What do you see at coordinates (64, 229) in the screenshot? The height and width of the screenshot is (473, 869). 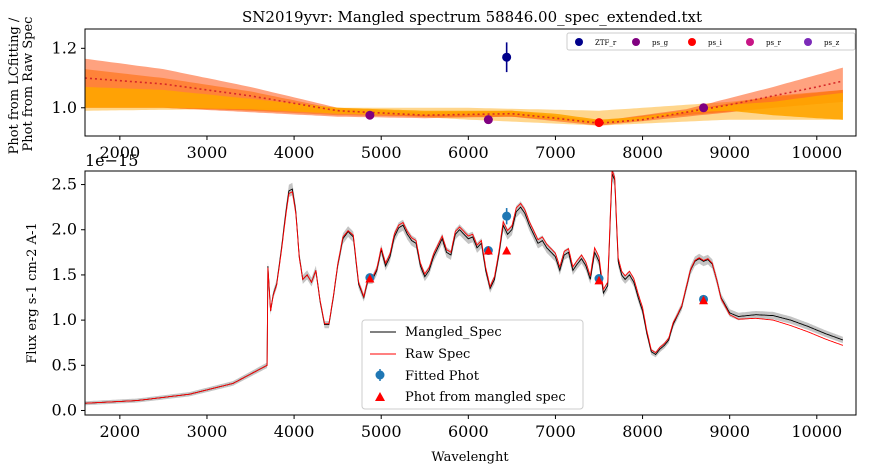 I see `spectrum-y-tick-label: 2.0` at bounding box center [64, 229].